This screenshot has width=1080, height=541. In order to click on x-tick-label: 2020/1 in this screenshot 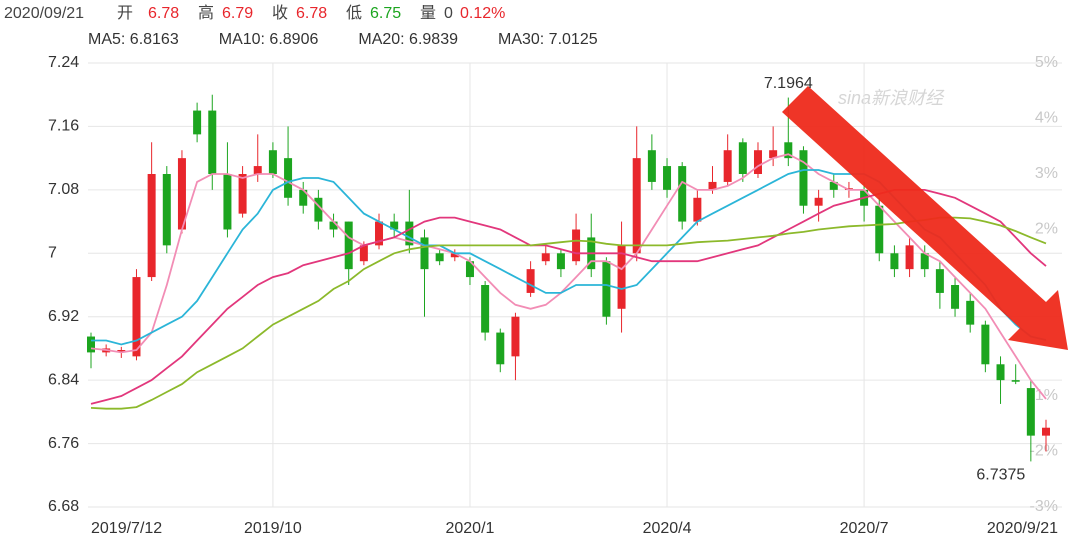, I will do `click(469, 528)`.